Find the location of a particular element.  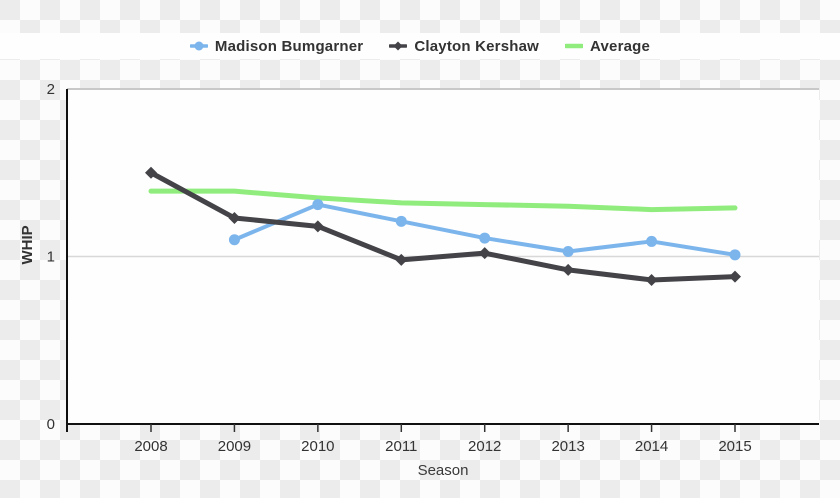

x-tick-label: 2008 is located at coordinates (150, 446).